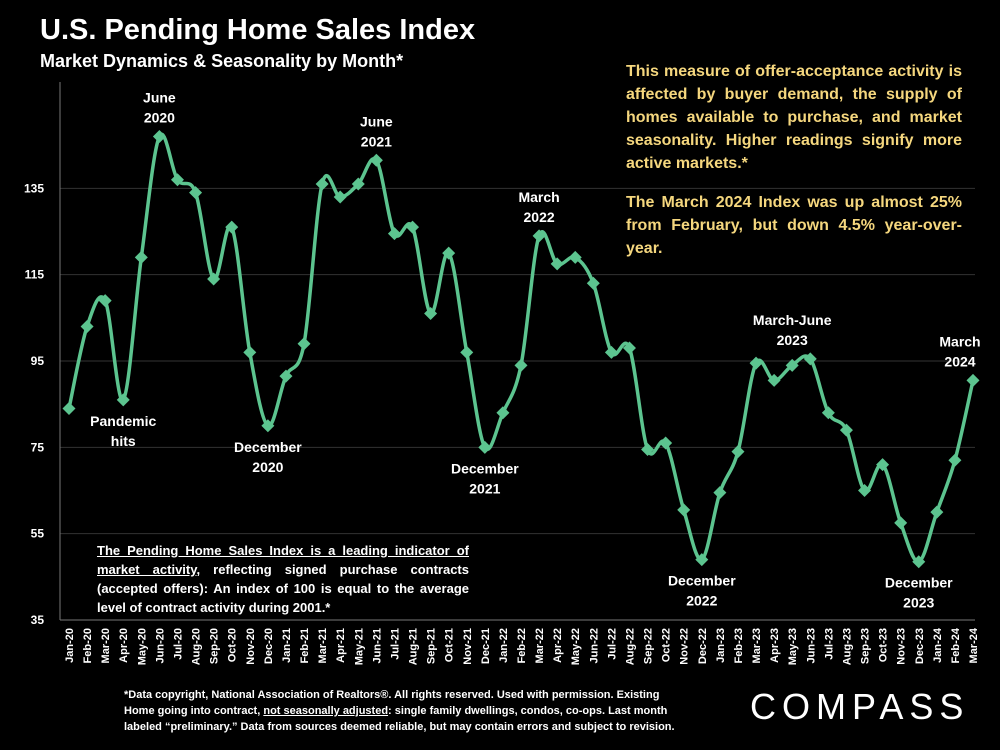  What do you see at coordinates (450, 645) in the screenshot?
I see `x-tick-label: Oct-21` at bounding box center [450, 645].